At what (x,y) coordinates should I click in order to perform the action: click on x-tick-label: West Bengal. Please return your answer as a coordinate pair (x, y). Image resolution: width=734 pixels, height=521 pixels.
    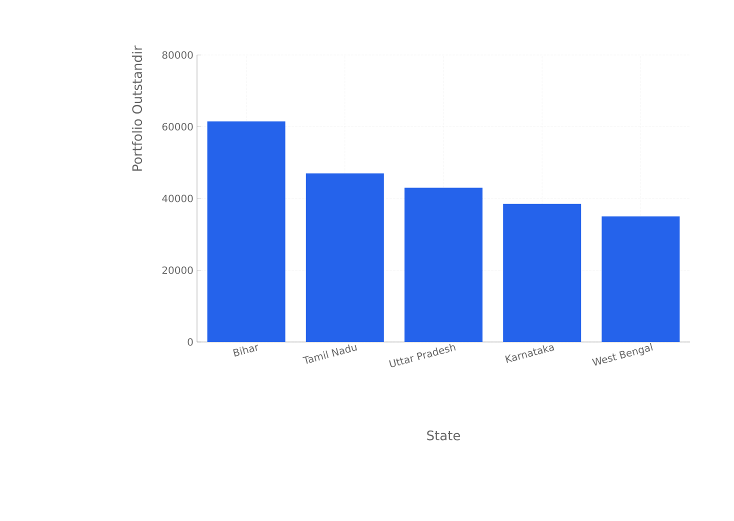
    Looking at the image, I should click on (622, 354).